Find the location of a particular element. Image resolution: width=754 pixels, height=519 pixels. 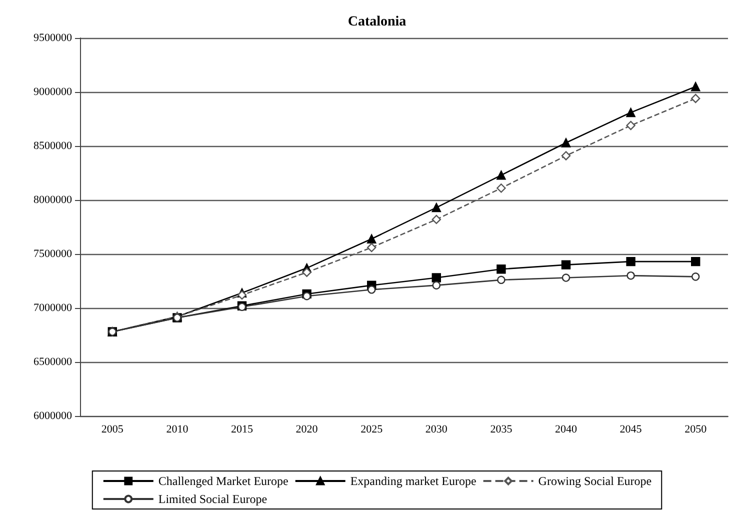

chart-title: Catalonia is located at coordinates (377, 22).